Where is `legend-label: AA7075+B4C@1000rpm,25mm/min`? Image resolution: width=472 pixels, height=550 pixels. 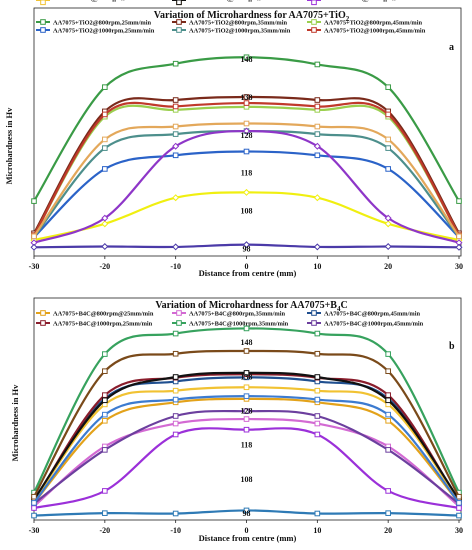
legend-label: AA7075+B4C@1000rpm,25mm/min is located at coordinates (103, 323).